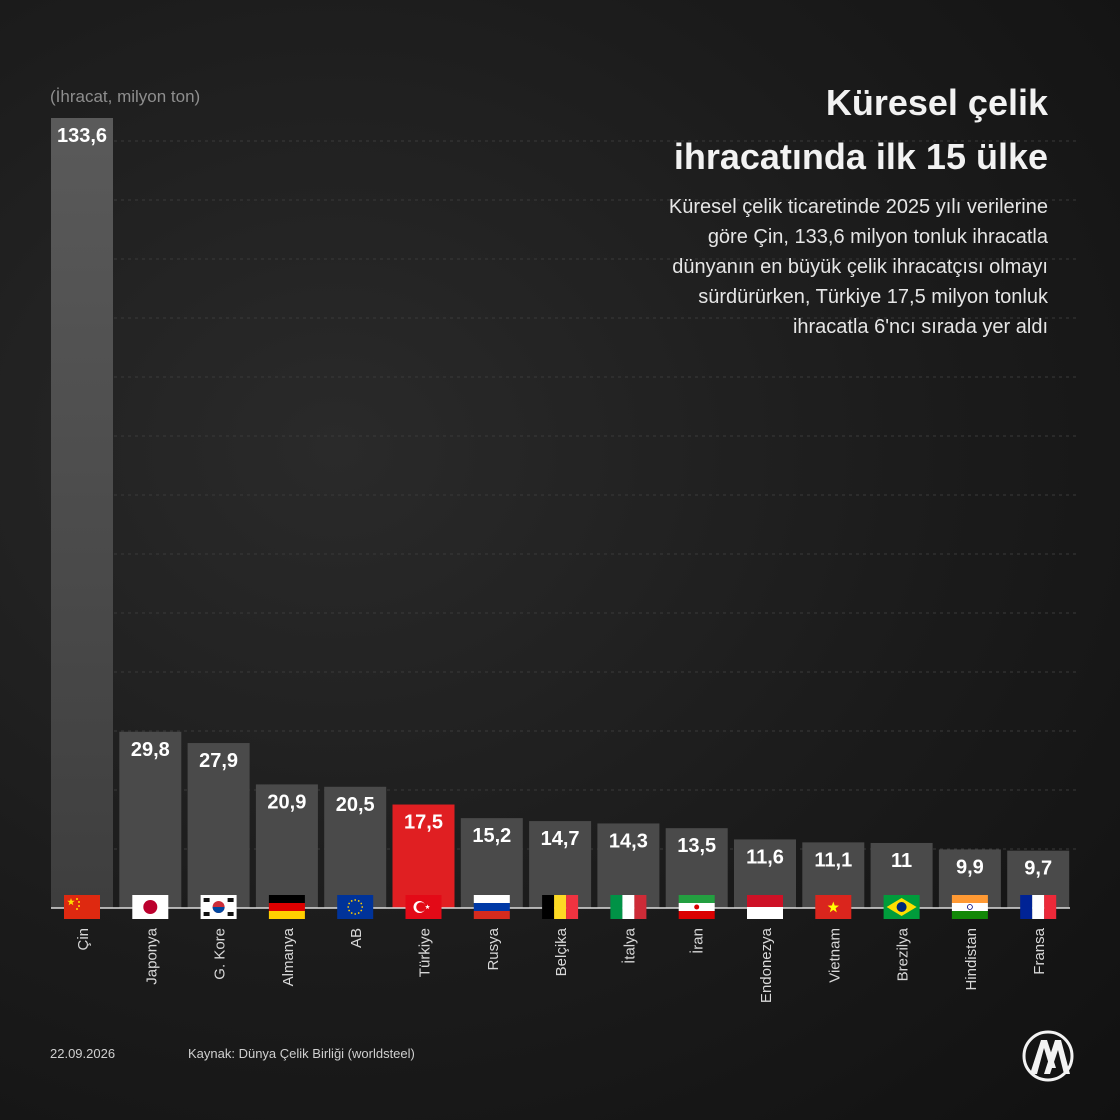  What do you see at coordinates (286, 907) in the screenshot?
I see `germany-flag-icon` at bounding box center [286, 907].